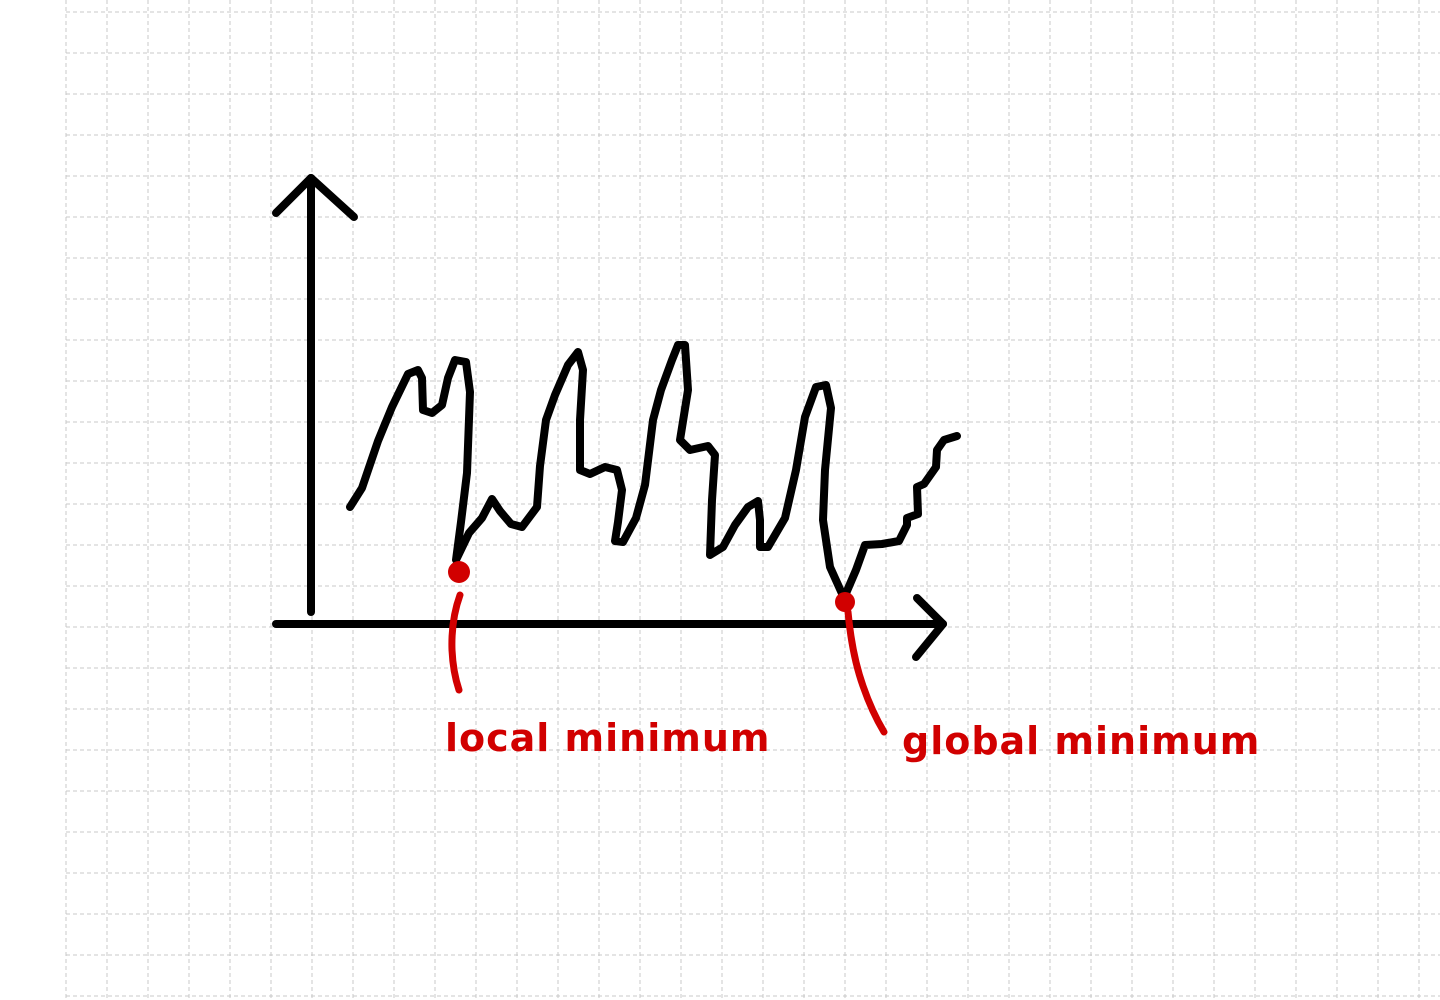 The height and width of the screenshot is (1000, 1440). Describe the element at coordinates (653, 471) in the screenshot. I see `loss-curve` at that location.